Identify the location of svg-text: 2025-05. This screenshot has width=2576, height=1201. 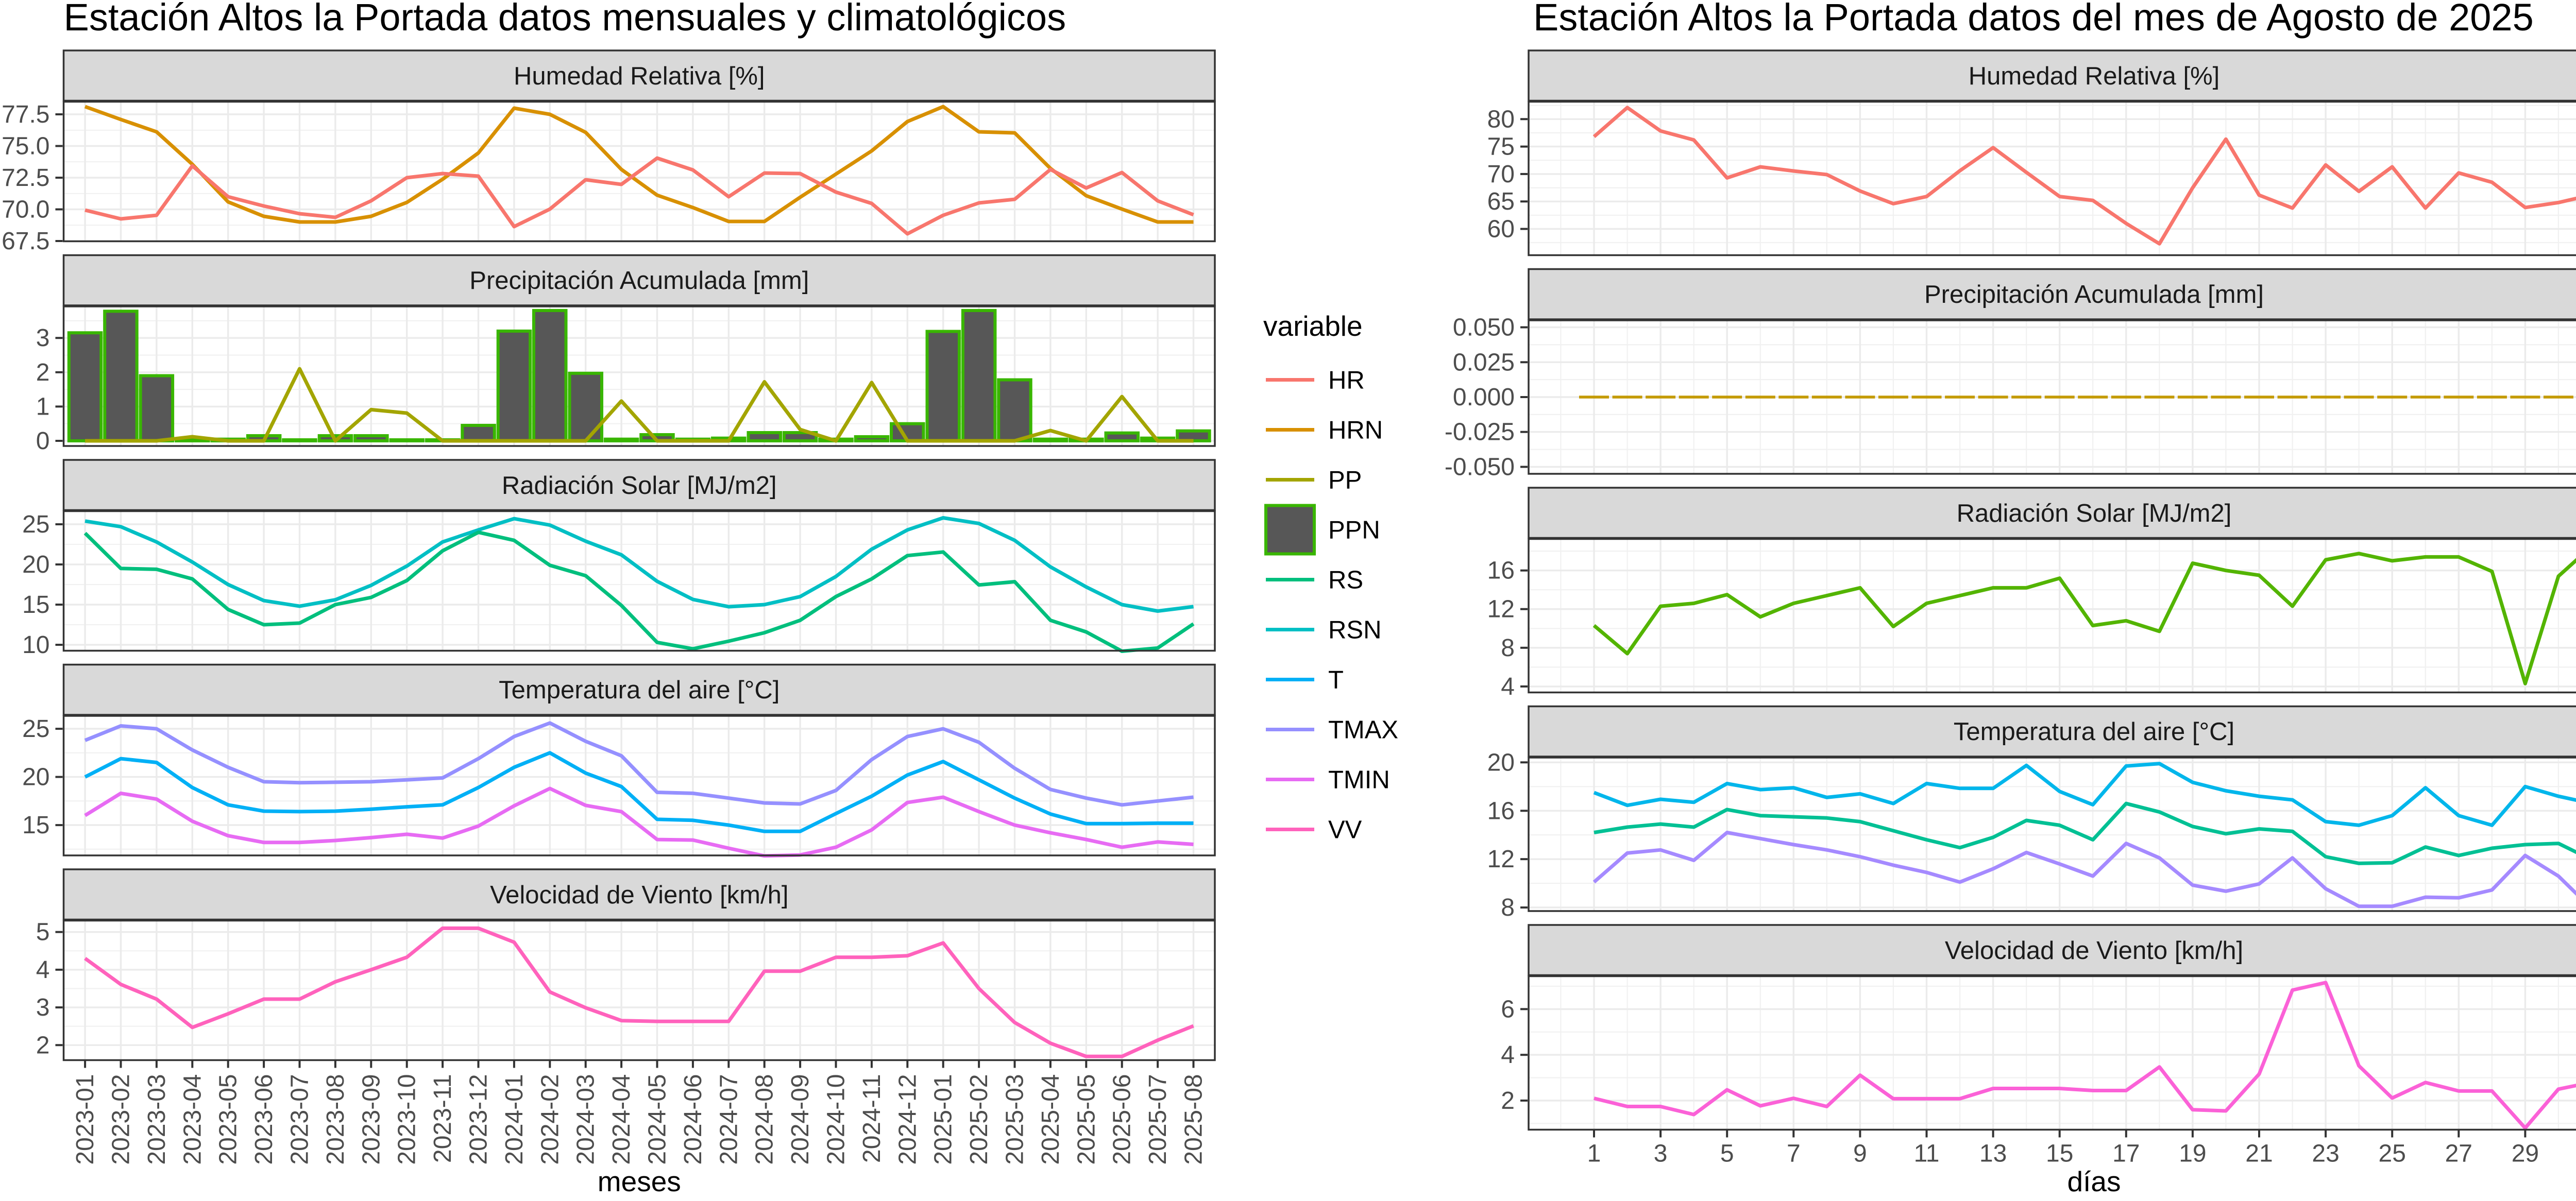
(1086, 1119).